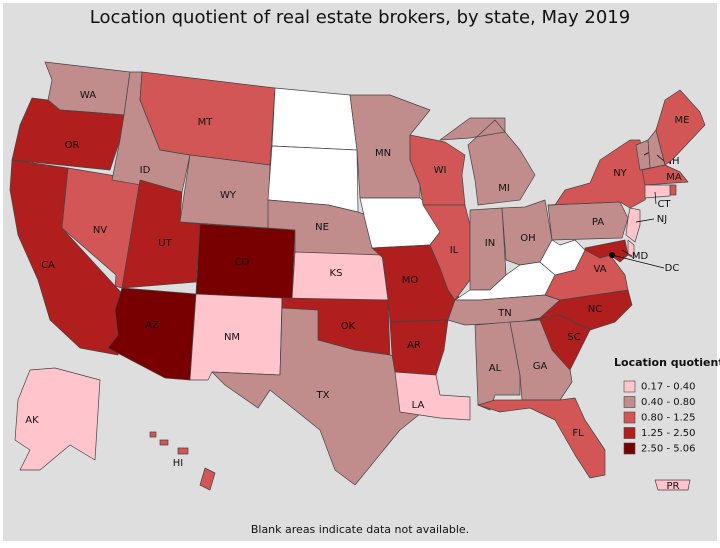 Image resolution: width=720 pixels, height=548 pixels. Describe the element at coordinates (348, 326) in the screenshot. I see `state-label: OK` at that location.